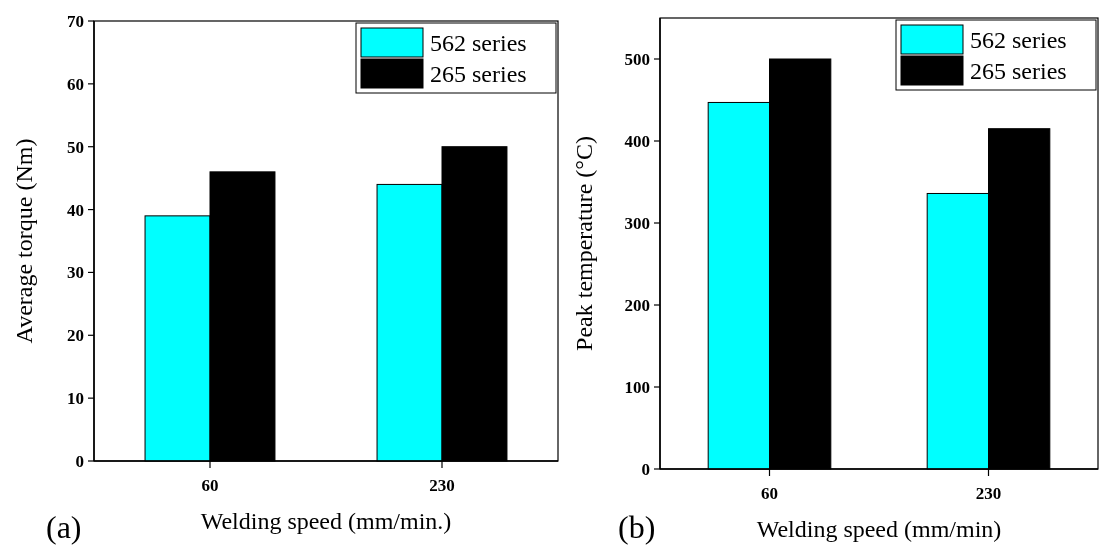  Describe the element at coordinates (584, 243) in the screenshot. I see `y-axis-title: Peak temperature (°C)` at that location.